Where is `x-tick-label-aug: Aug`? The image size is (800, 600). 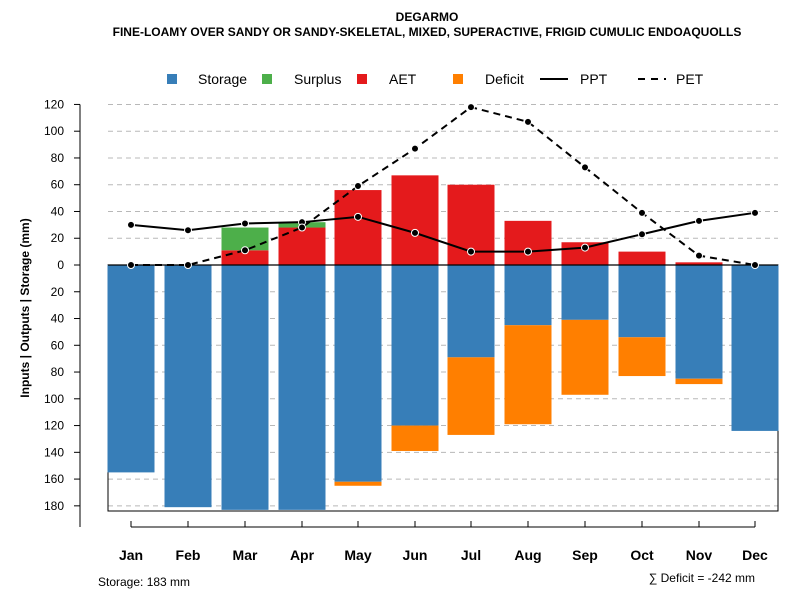 x-tick-label-aug: Aug is located at coordinates (527, 555).